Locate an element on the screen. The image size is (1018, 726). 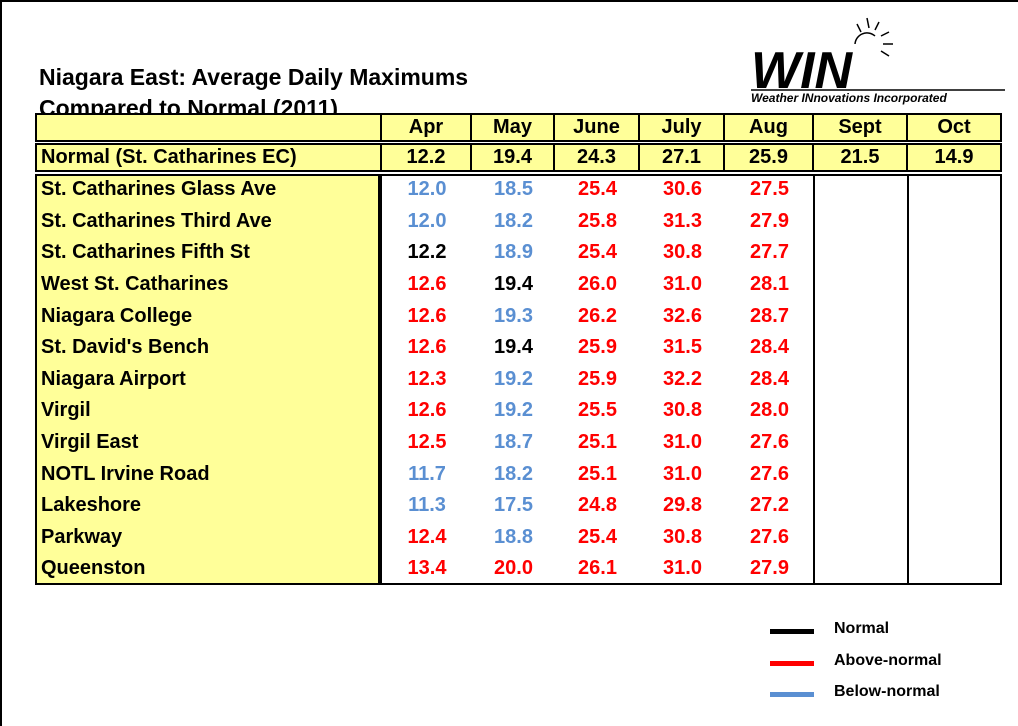
station-value: 27.5 is located at coordinates (769, 189).